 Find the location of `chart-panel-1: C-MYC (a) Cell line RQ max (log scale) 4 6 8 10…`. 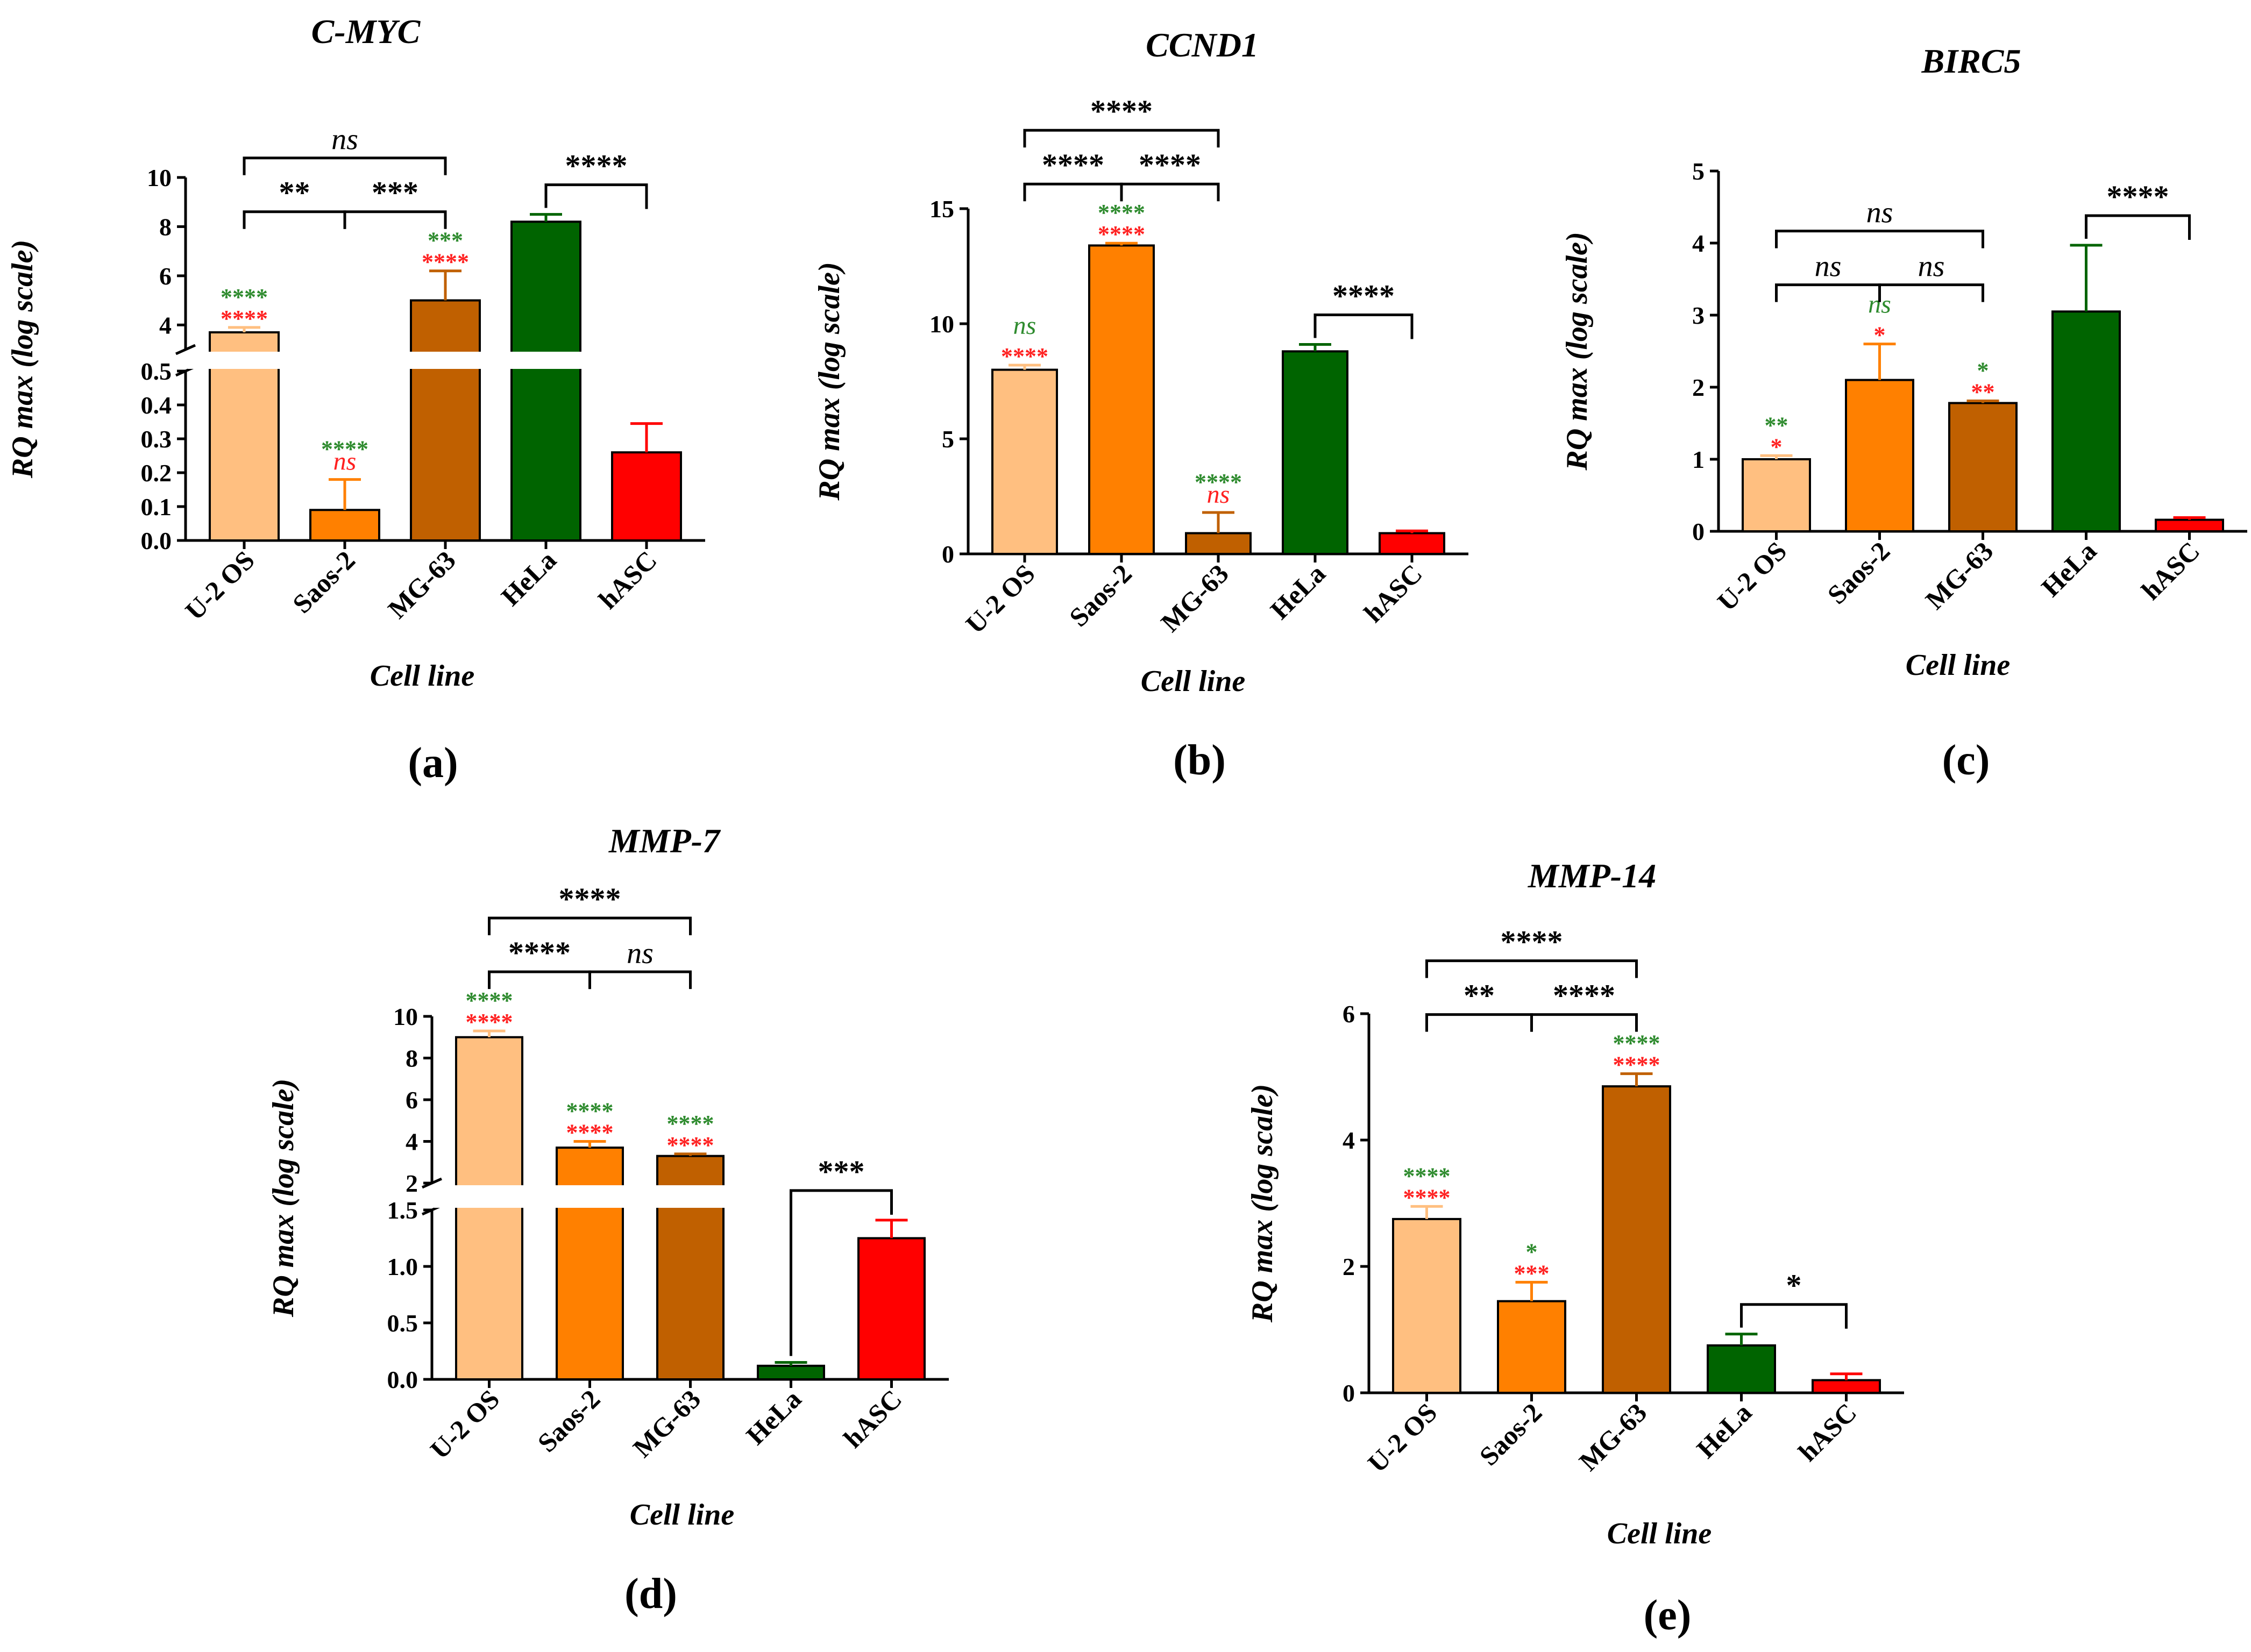

chart-panel-1: C-MYC (a) Cell line RQ max (log scale) 4 6 8 10… is located at coordinates (356, 399).